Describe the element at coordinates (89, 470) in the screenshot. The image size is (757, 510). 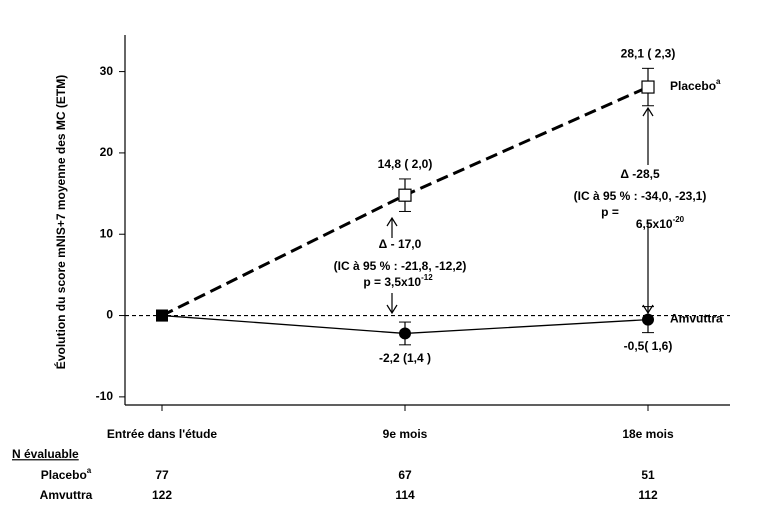
I see `table-row-label-sup: a` at that location.